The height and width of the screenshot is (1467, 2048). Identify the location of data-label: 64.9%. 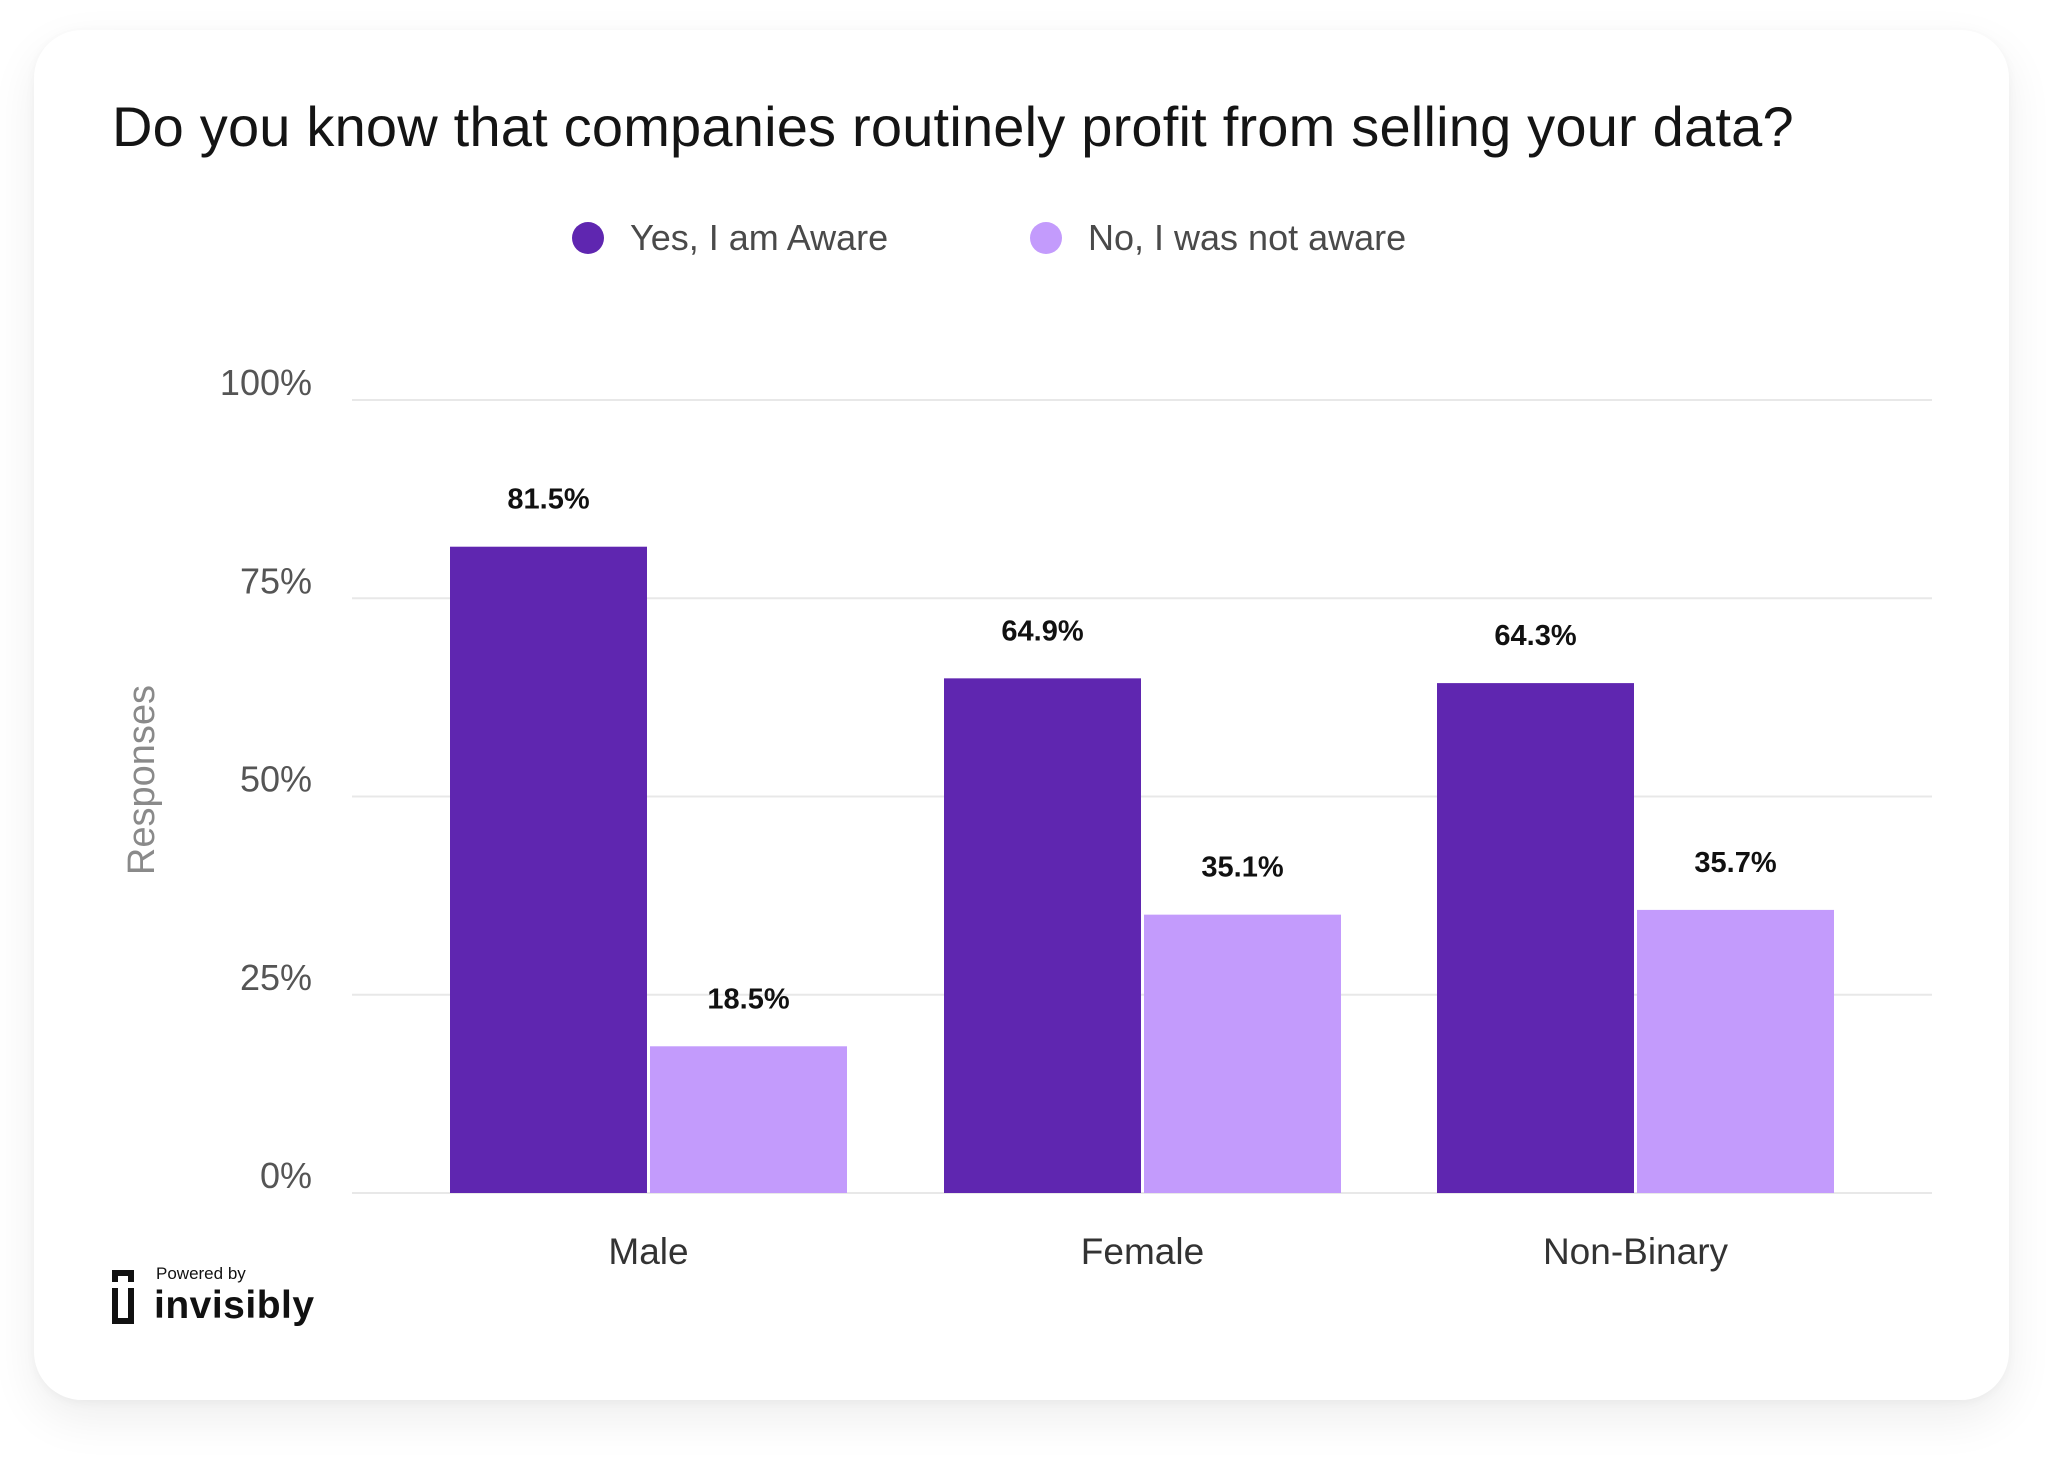
(1042, 631).